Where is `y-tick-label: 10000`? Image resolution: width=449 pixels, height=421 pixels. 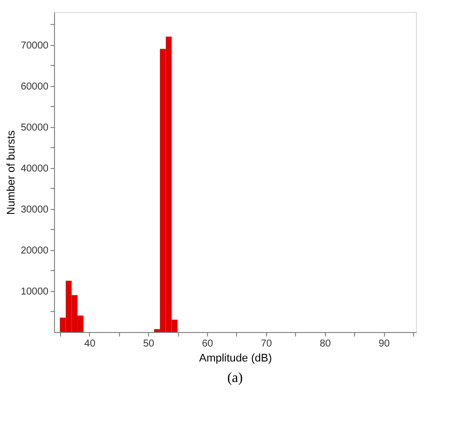 y-tick-label: 10000 is located at coordinates (34, 292).